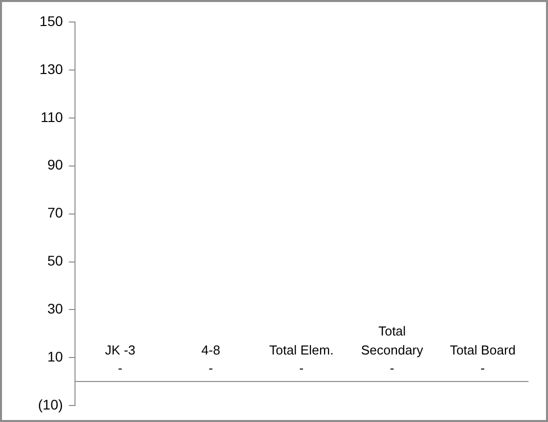 Image resolution: width=548 pixels, height=422 pixels. What do you see at coordinates (392, 341) in the screenshot?
I see `x-tick-label: Total Secondary` at bounding box center [392, 341].